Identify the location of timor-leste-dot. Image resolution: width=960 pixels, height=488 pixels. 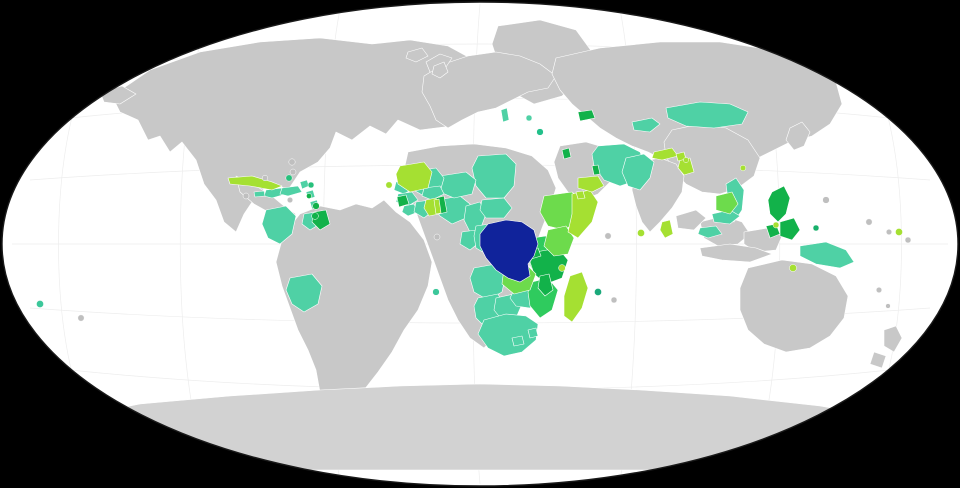
(793, 268).